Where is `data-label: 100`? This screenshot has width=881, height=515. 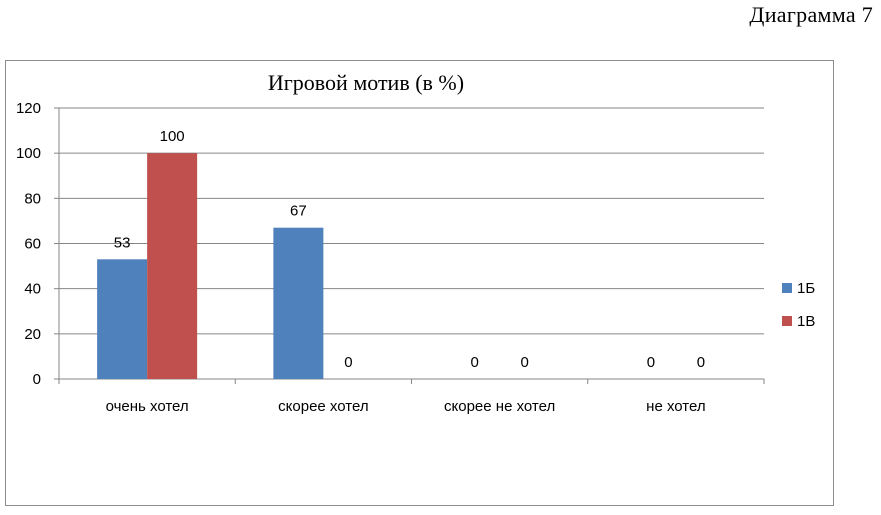
data-label: 100 is located at coordinates (172, 136).